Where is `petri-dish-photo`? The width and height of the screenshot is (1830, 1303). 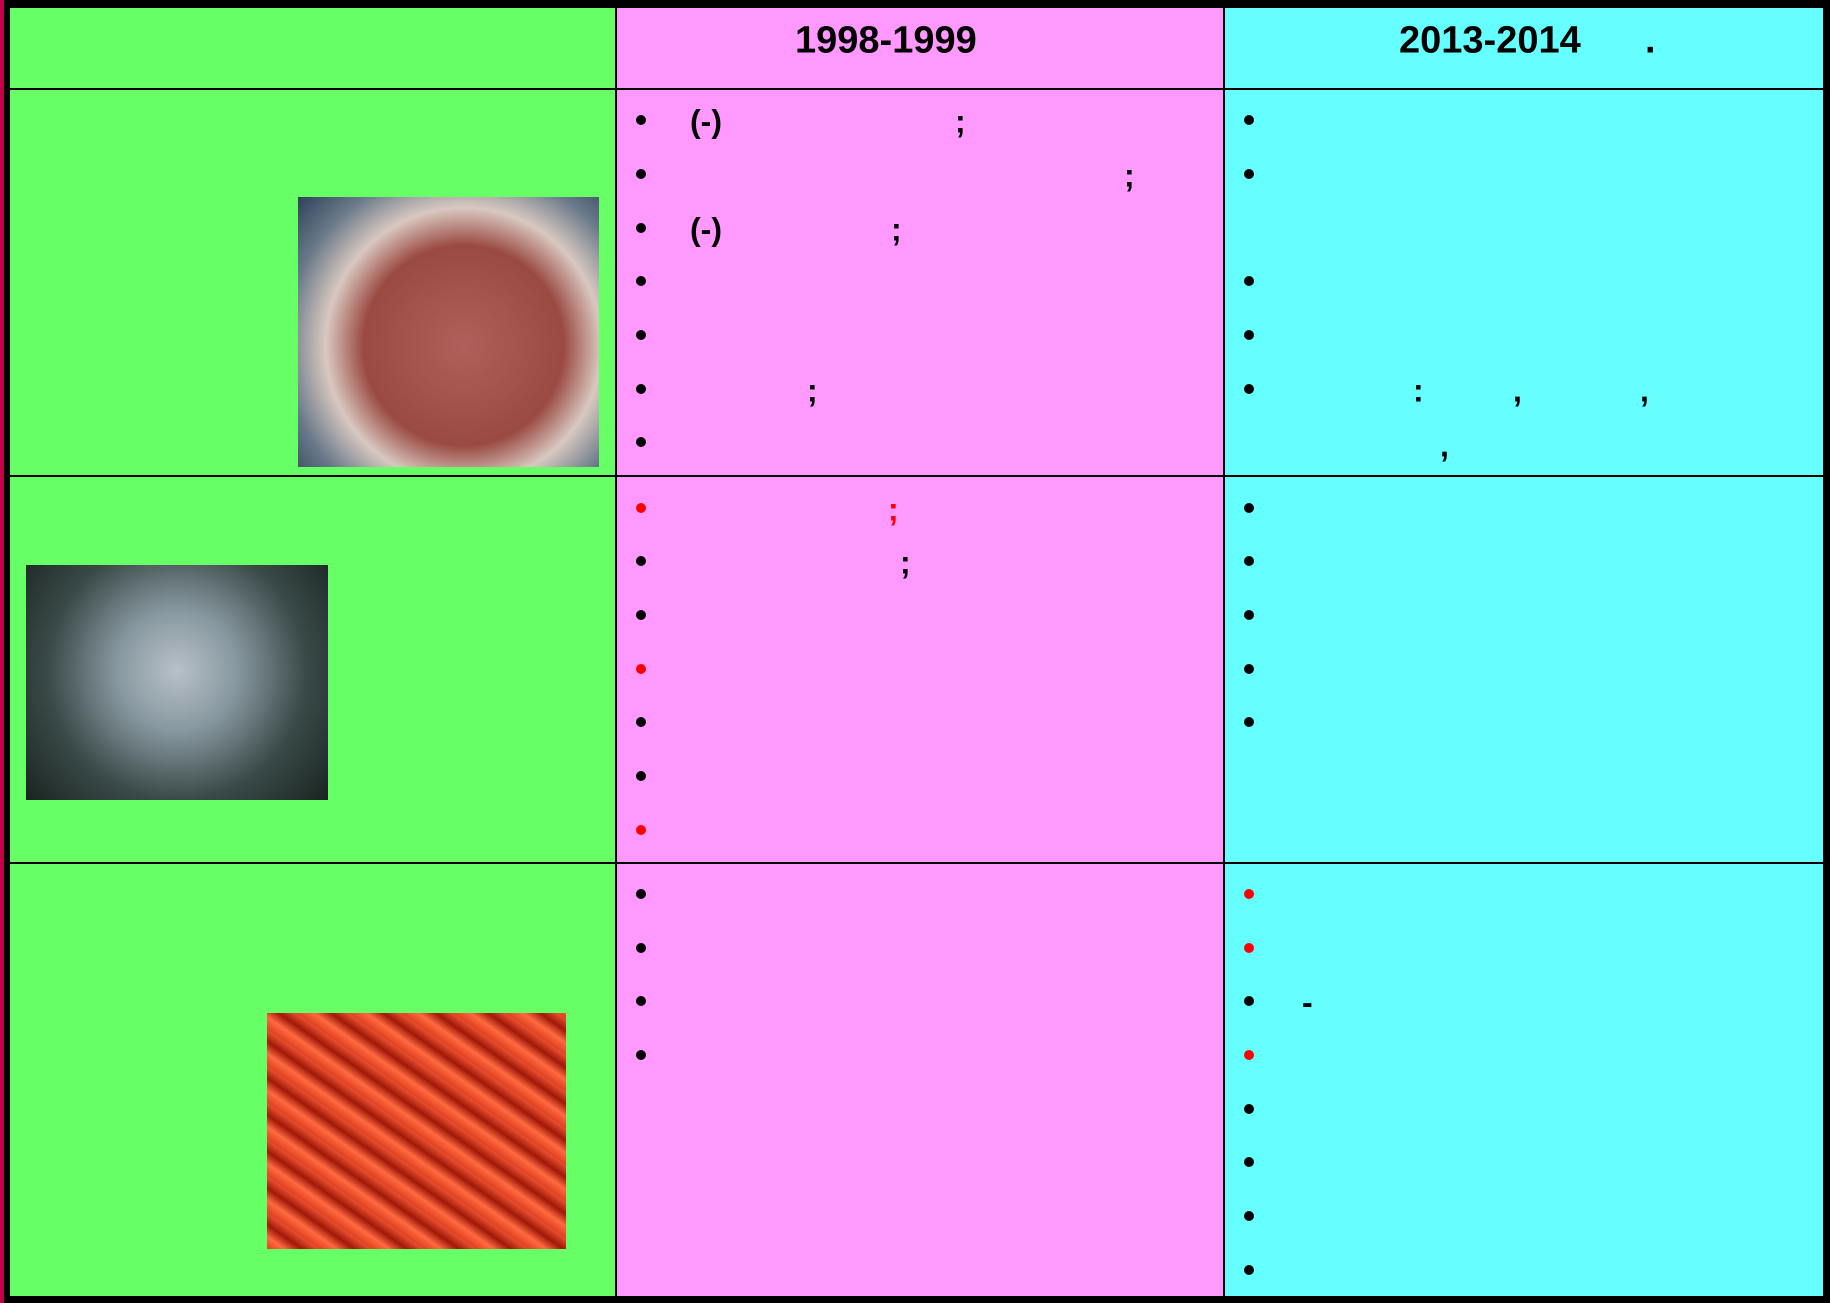 petri-dish-photo is located at coordinates (448, 332).